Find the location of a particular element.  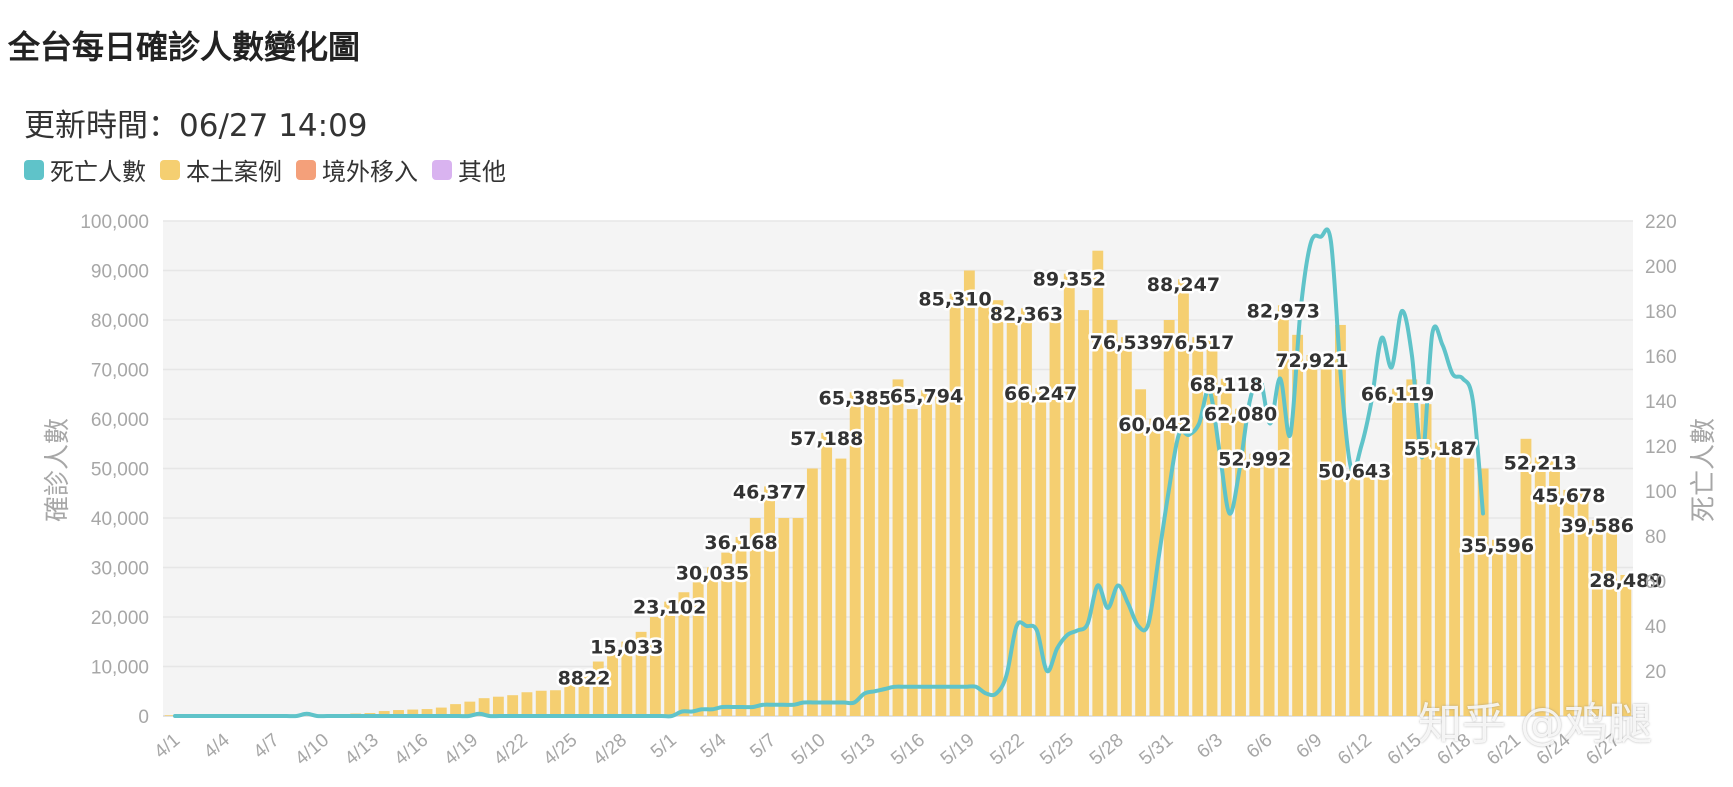

data-label: 65,385 is located at coordinates (855, 398).